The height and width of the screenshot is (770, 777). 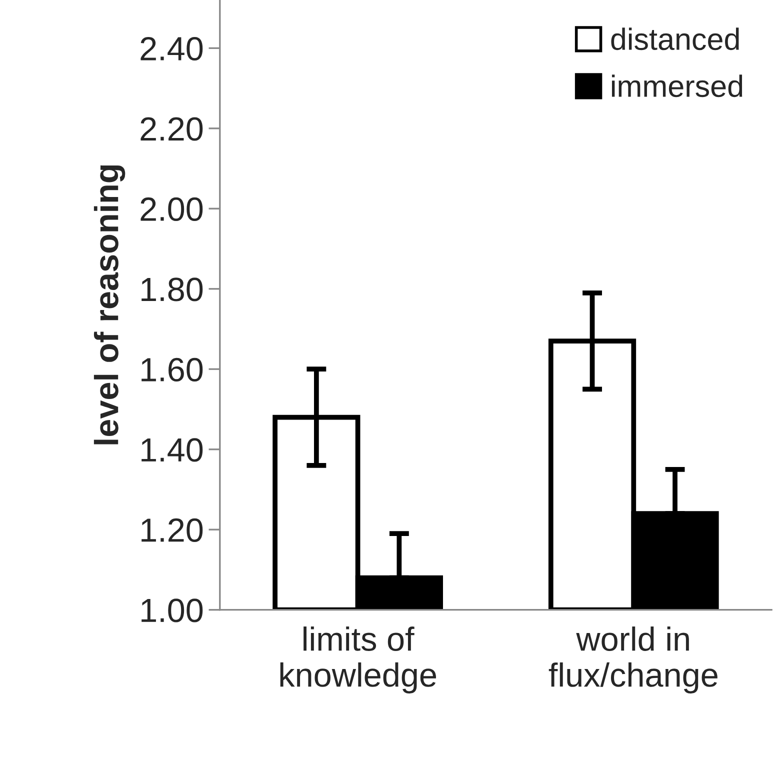 I want to click on y-tick-label: 1.00, so click(x=172, y=610).